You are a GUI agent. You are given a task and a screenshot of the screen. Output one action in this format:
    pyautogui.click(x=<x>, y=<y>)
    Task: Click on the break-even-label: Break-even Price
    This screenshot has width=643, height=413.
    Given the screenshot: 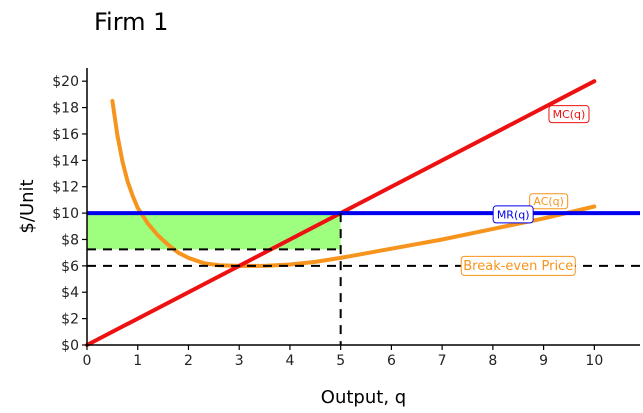 What is the action you would take?
    pyautogui.click(x=518, y=266)
    